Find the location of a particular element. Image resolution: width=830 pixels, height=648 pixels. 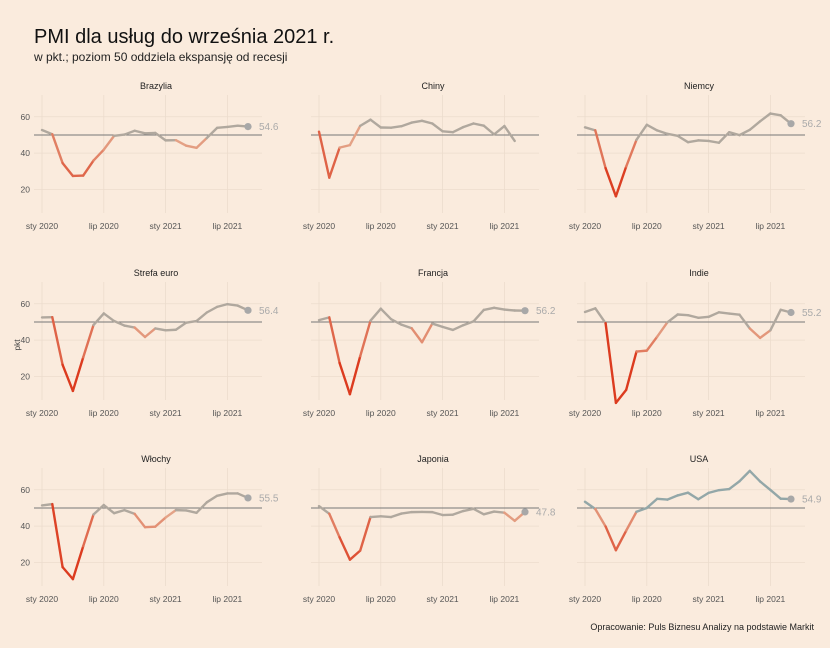

end-value-label: 55.2 is located at coordinates (812, 313).